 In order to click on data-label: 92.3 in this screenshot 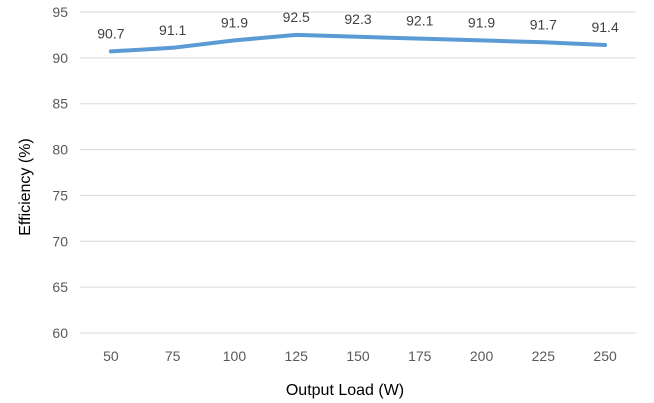, I will do `click(357, 19)`.